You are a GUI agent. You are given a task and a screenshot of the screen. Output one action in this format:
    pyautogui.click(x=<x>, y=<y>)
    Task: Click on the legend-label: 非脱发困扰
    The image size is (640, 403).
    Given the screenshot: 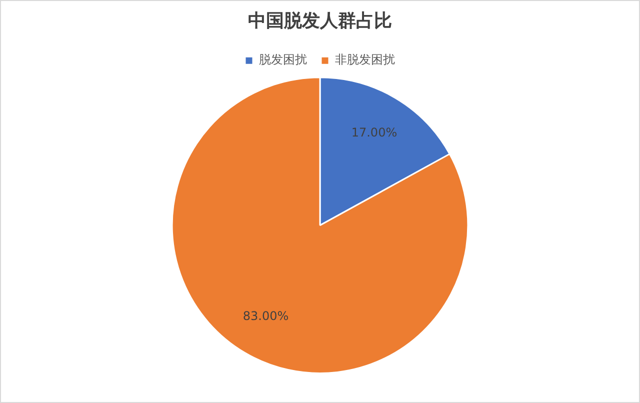 What is the action you would take?
    pyautogui.click(x=365, y=59)
    